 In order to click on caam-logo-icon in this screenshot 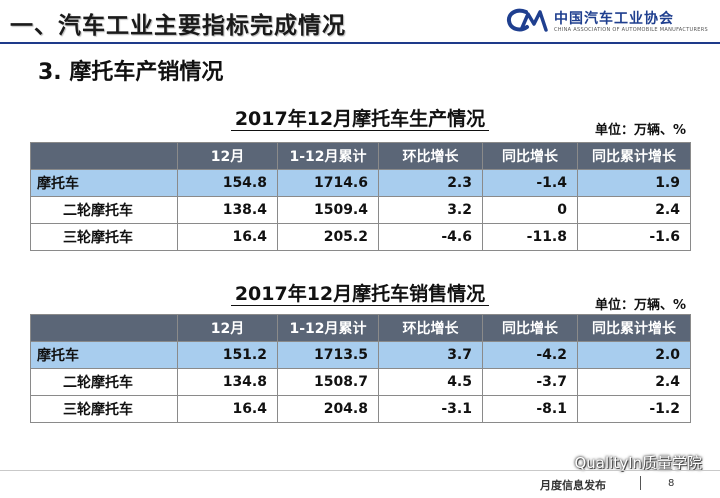, I will do `click(527, 20)`.